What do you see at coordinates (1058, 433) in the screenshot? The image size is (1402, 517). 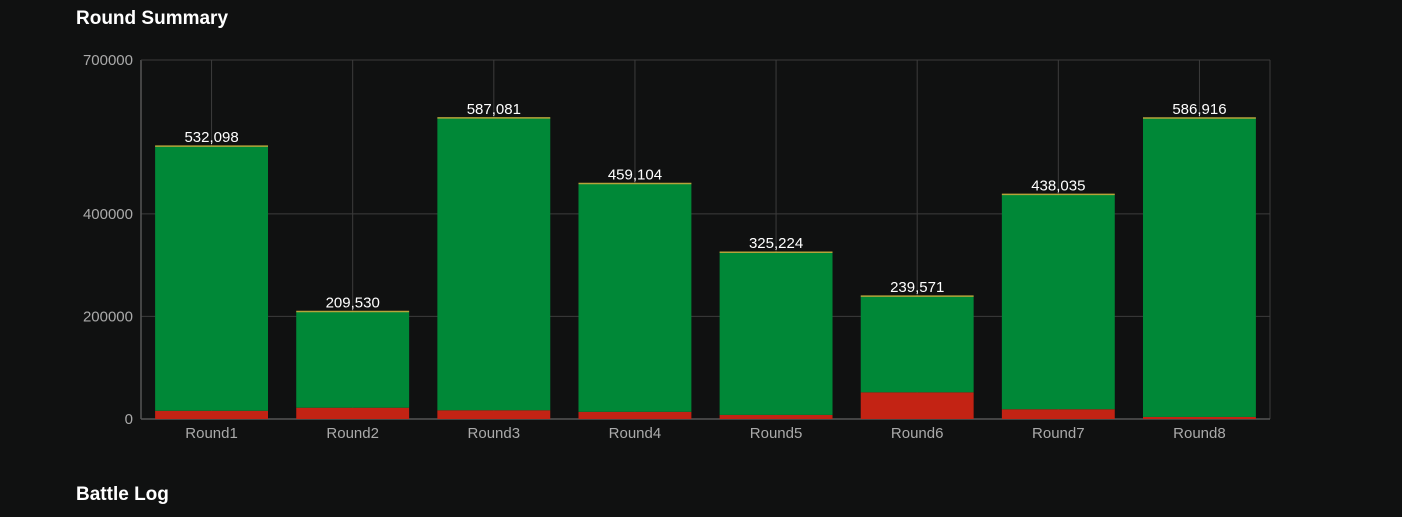 I see `x-tick-label: Round7` at bounding box center [1058, 433].